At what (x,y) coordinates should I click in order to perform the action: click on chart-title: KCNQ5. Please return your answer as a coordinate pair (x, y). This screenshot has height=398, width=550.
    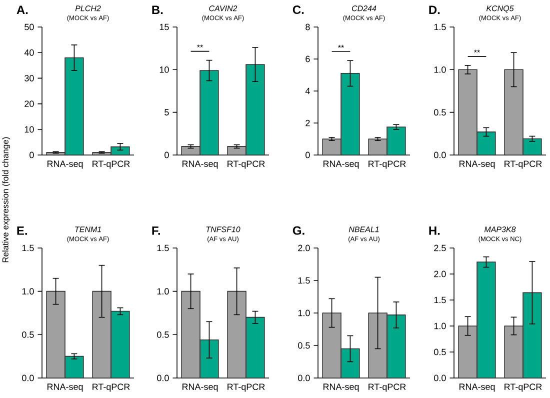
    Looking at the image, I should click on (500, 9).